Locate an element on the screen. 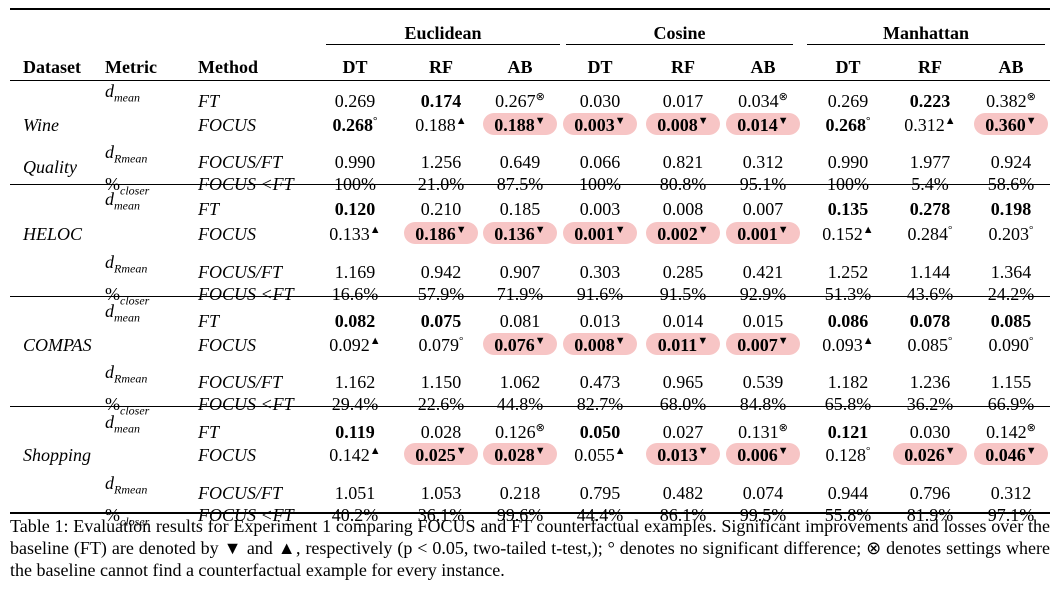 Image resolution: width=1062 pixels, height=592 pixels. data-cell: 0.539 is located at coordinates (763, 382).